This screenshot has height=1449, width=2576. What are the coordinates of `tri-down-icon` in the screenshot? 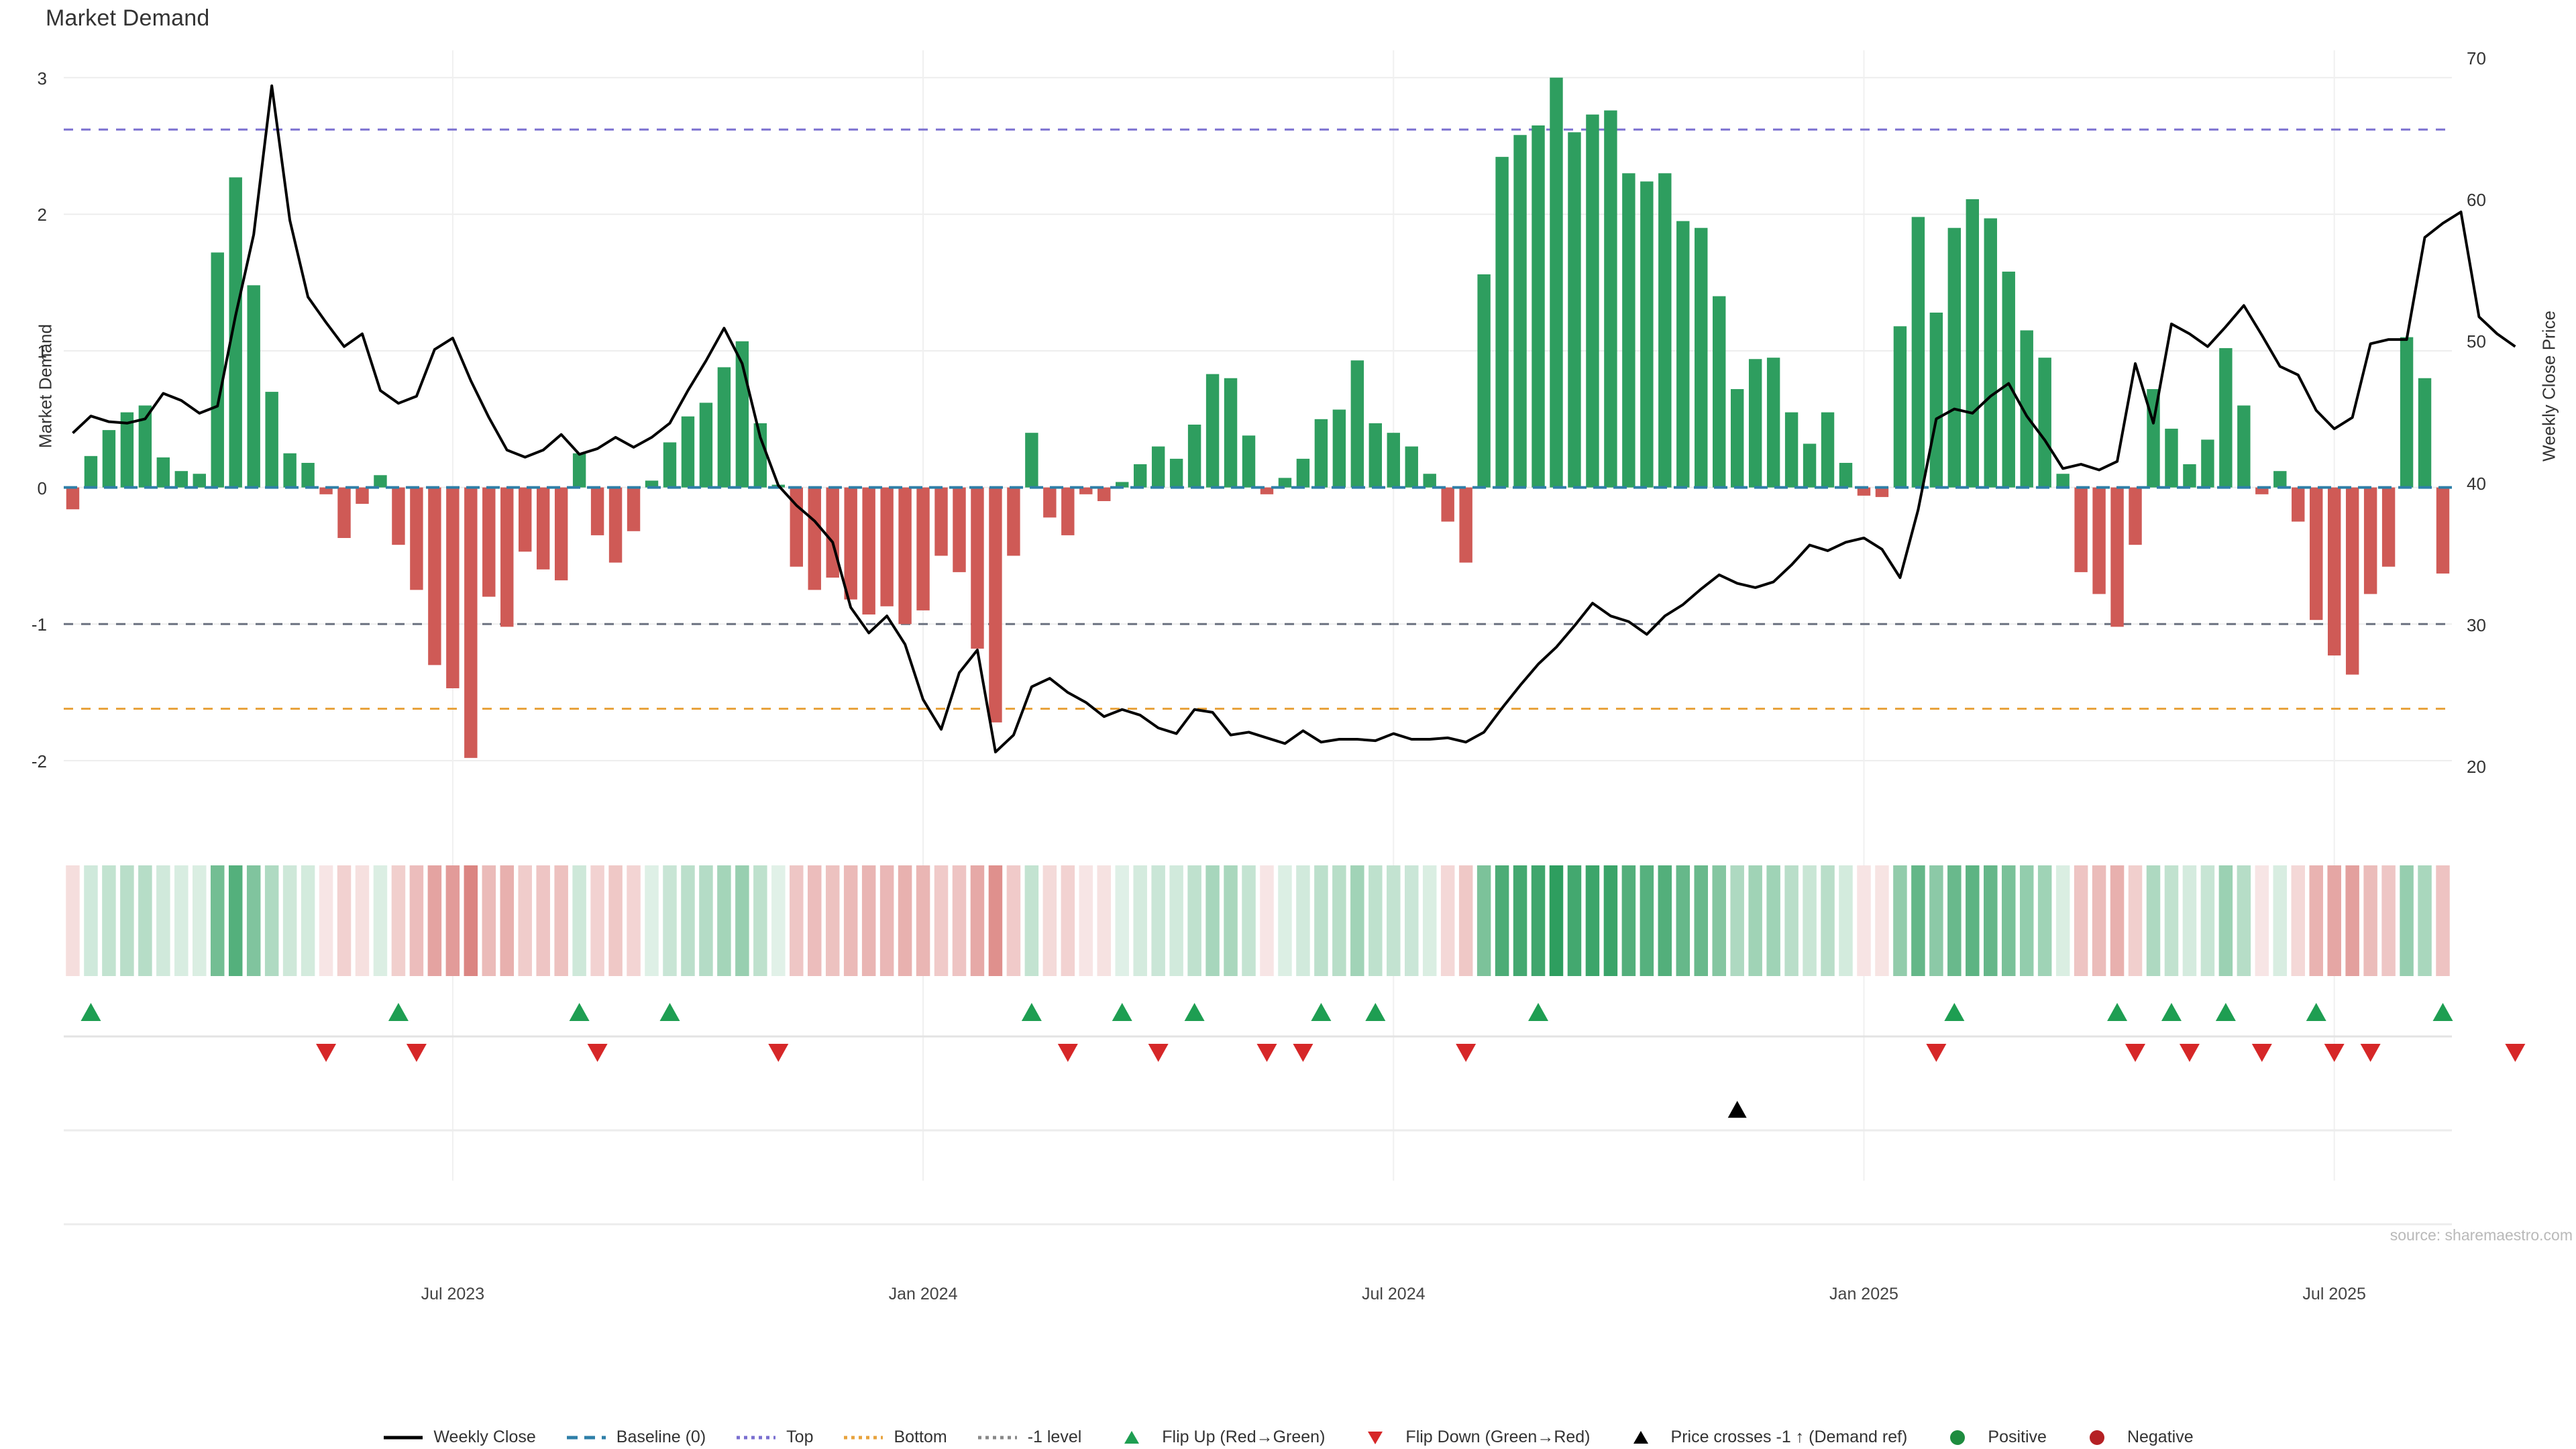 It's located at (1375, 1437).